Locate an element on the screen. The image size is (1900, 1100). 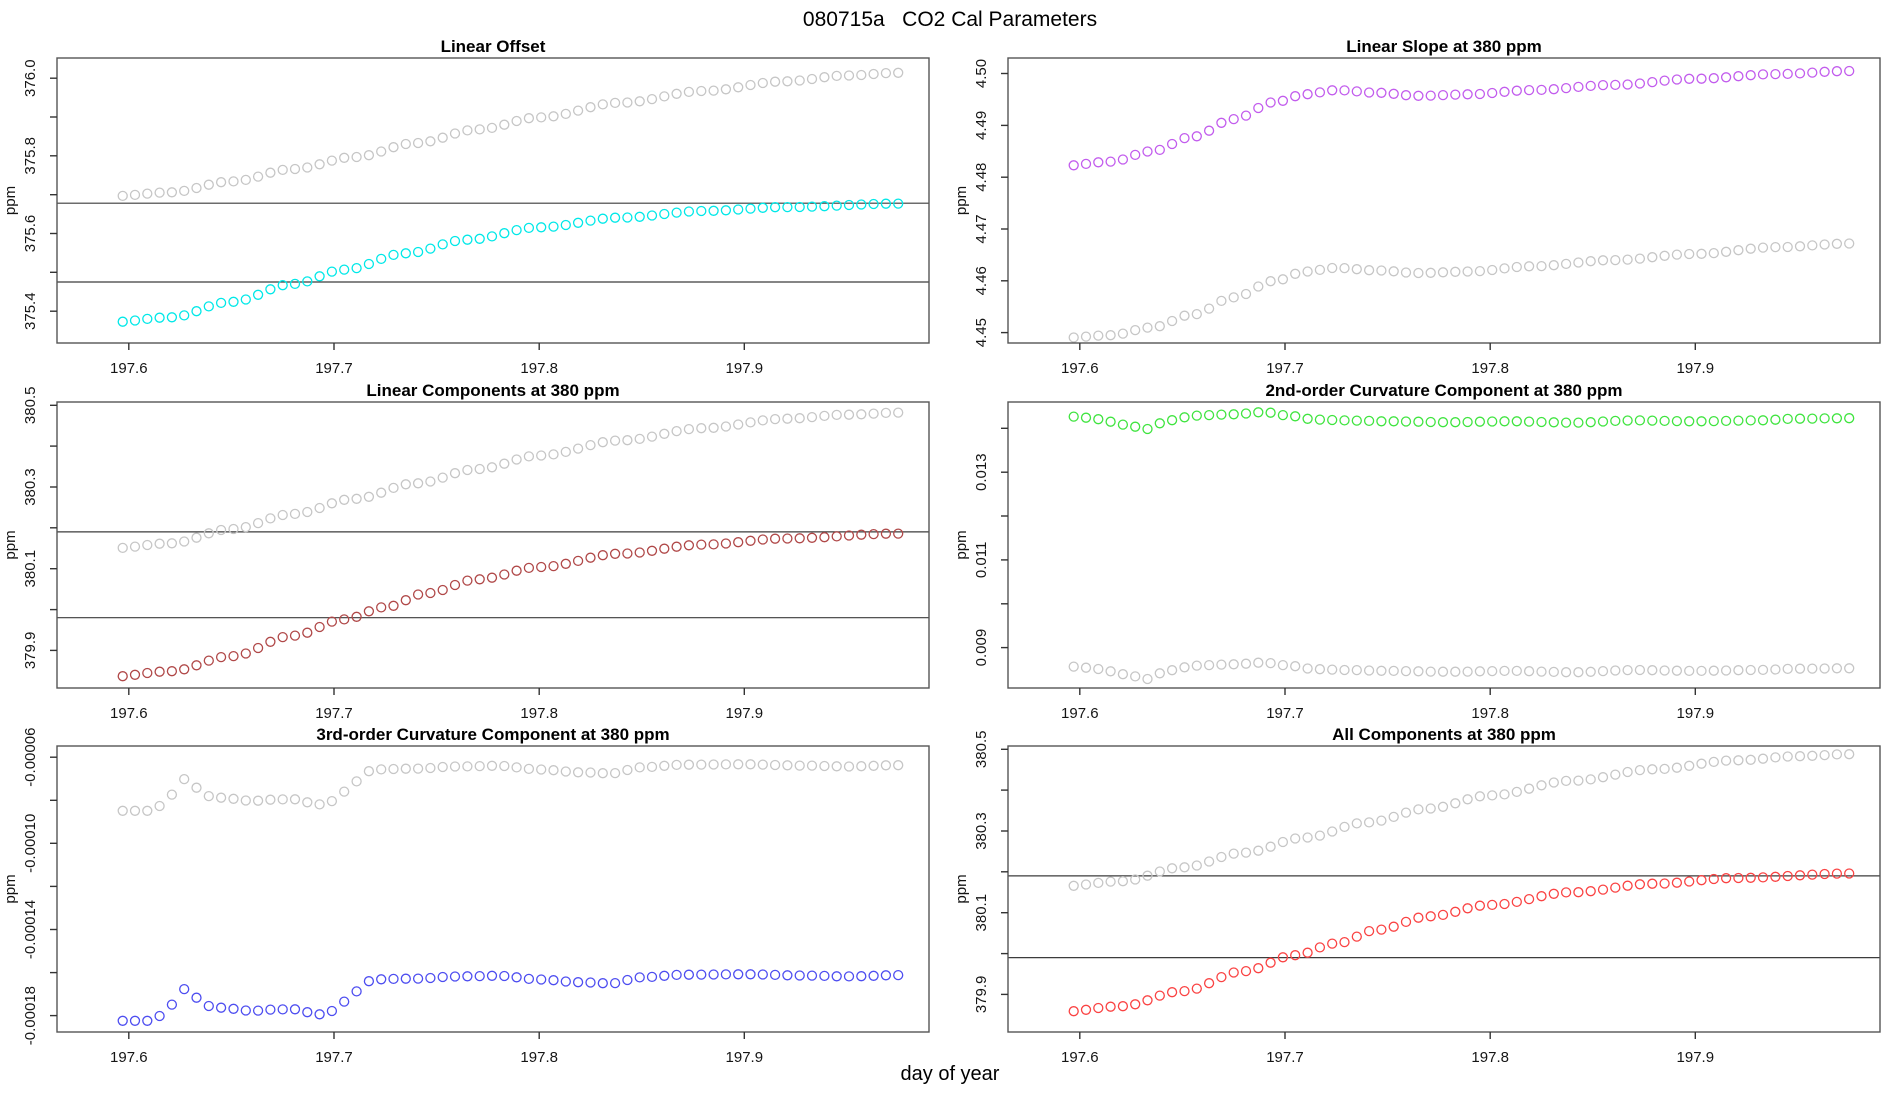
panel-title-linear-offset: Linear Offset is located at coordinates (493, 46).